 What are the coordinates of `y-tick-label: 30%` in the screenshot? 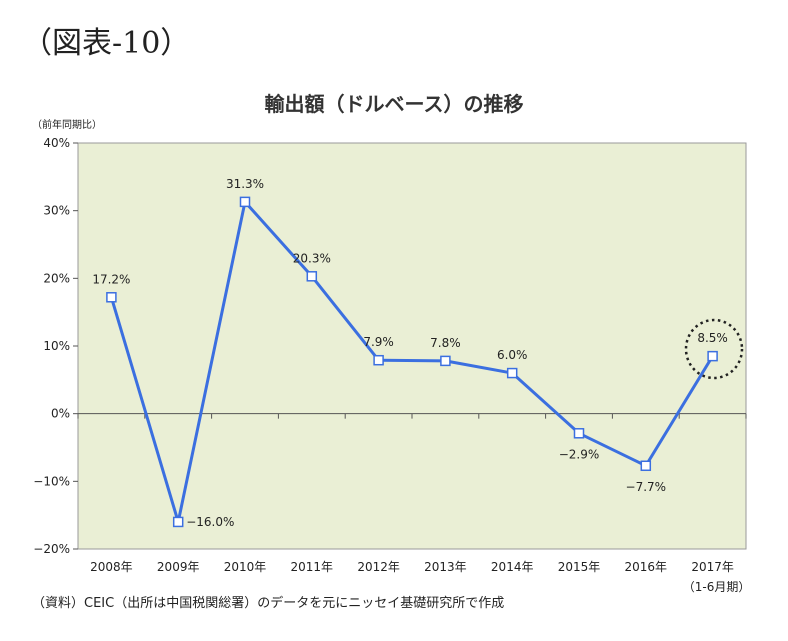 It's located at (56, 211).